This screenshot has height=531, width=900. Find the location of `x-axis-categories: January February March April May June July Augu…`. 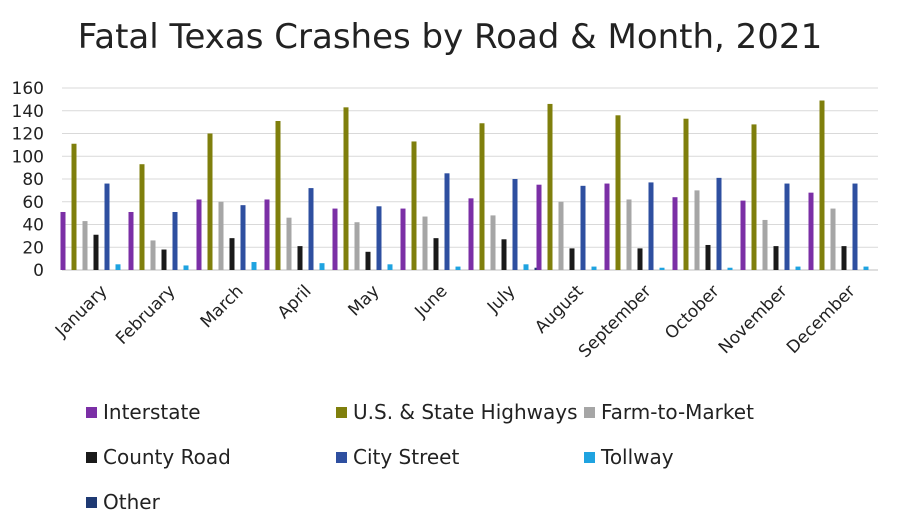

x-axis-categories: January February March April May June July Augu… is located at coordinates (455, 321).